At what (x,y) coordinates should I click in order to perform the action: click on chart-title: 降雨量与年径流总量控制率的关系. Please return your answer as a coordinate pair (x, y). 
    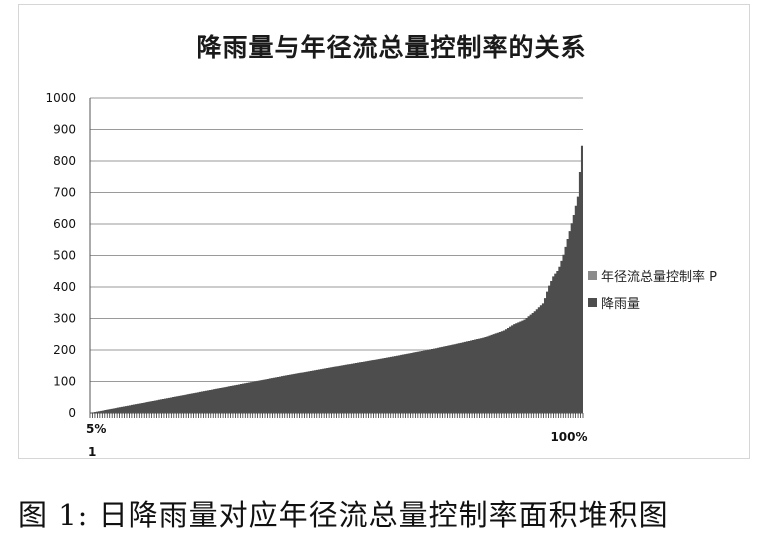
    Looking at the image, I should click on (391, 47).